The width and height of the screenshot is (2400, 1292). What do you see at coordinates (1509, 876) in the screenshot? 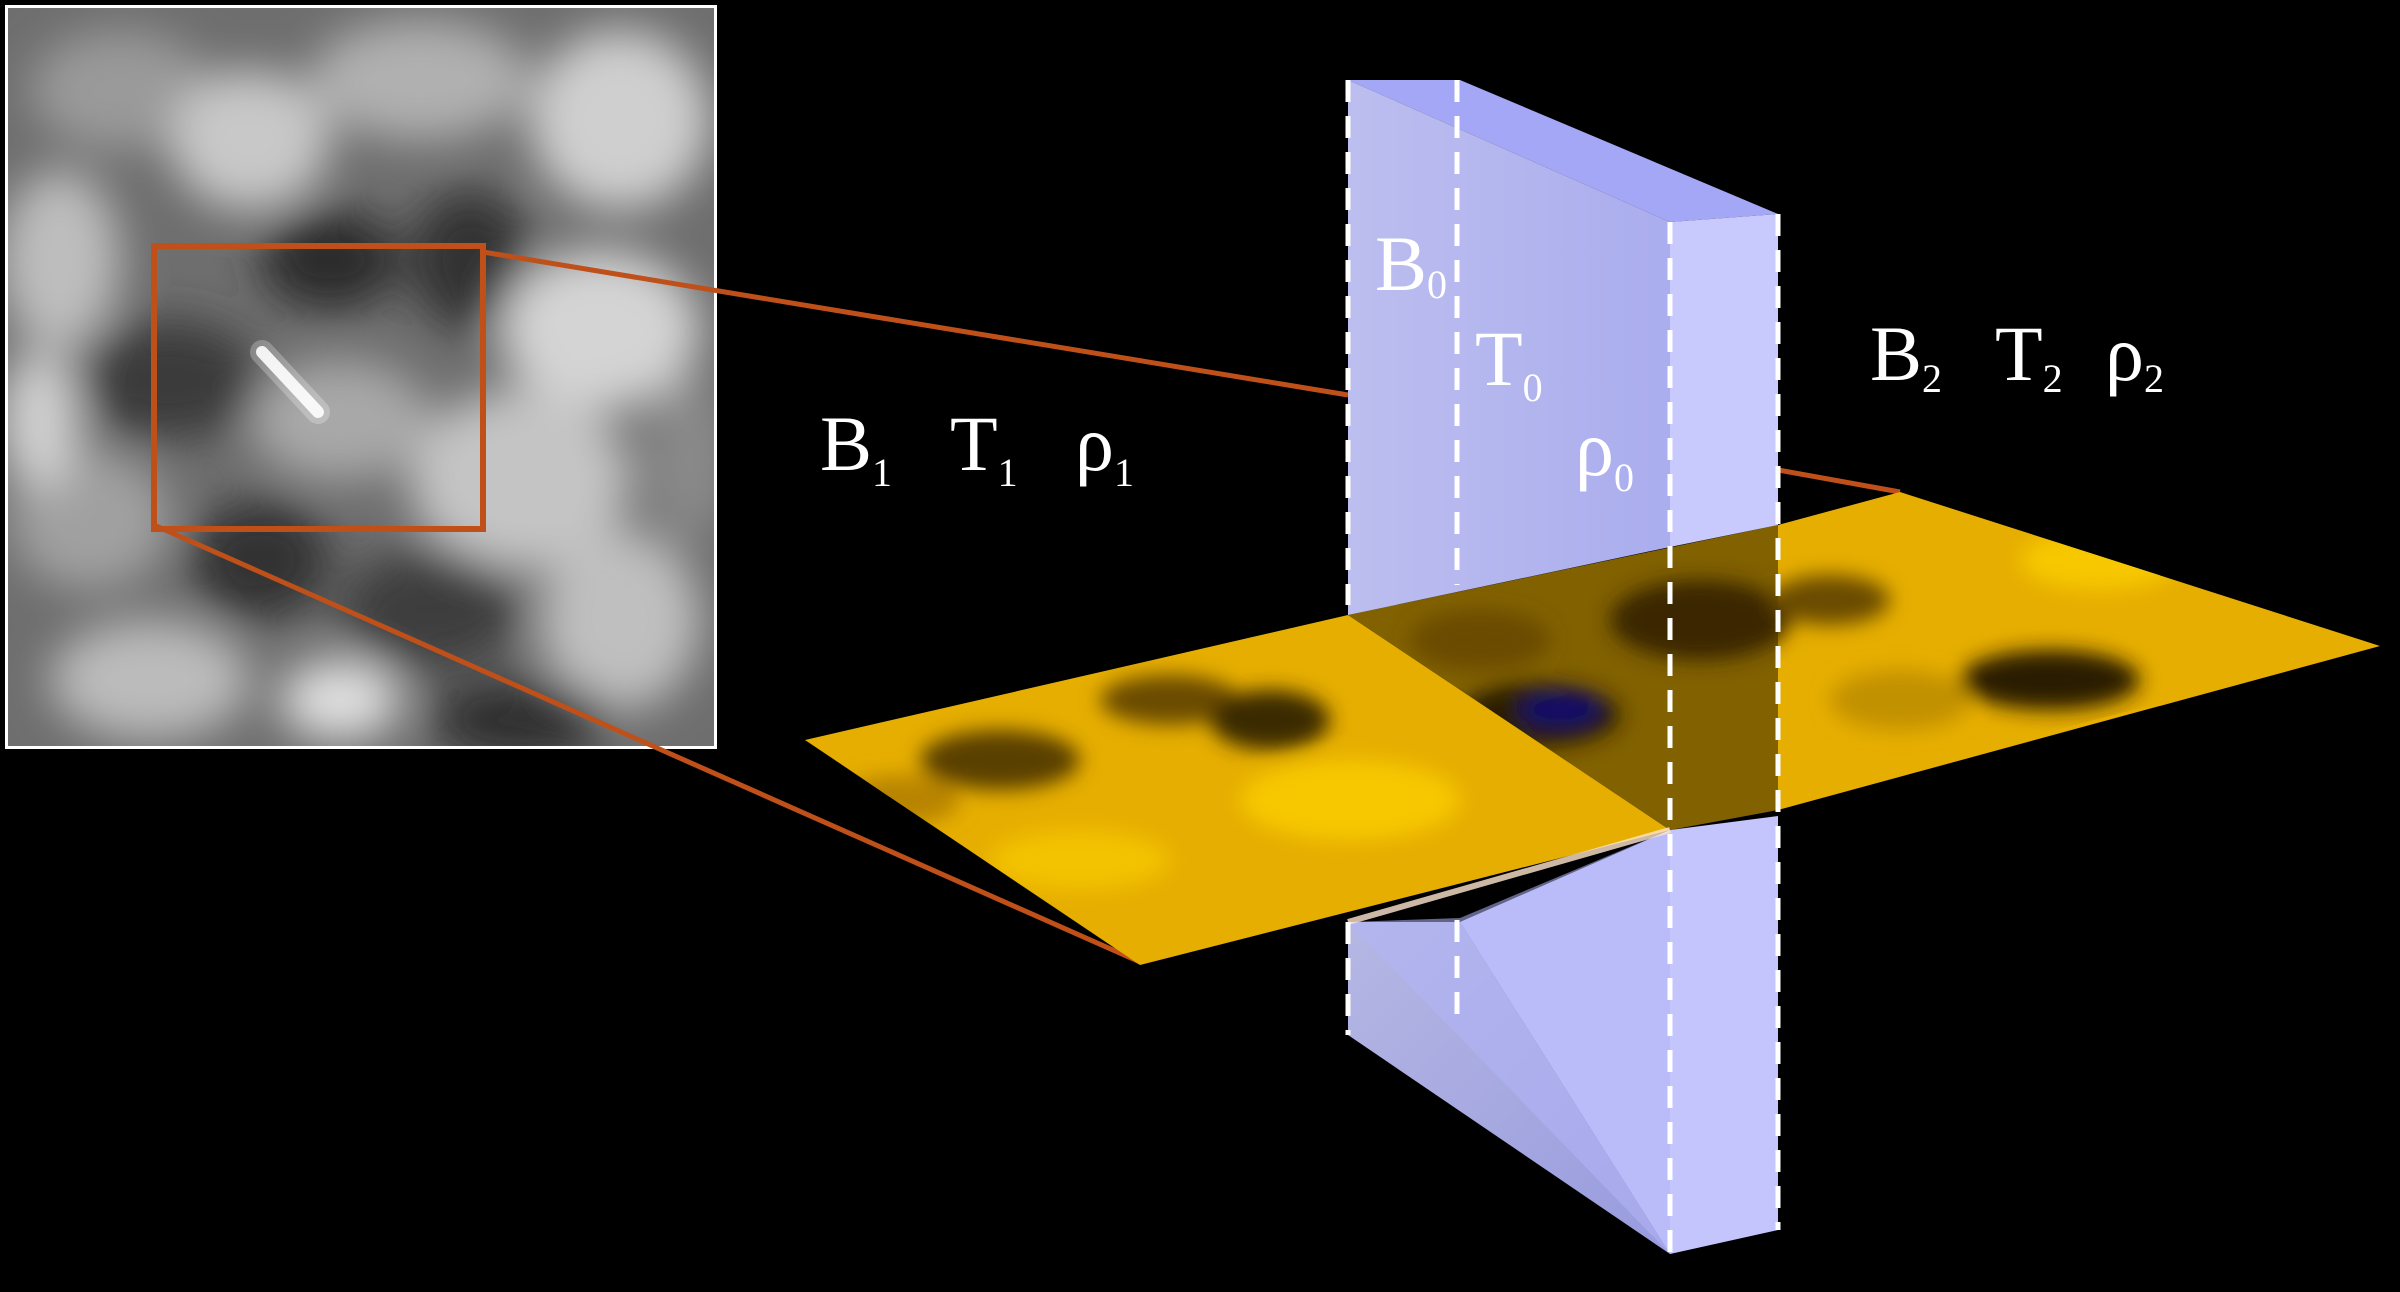
I see `slab-surface-edge` at bounding box center [1509, 876].